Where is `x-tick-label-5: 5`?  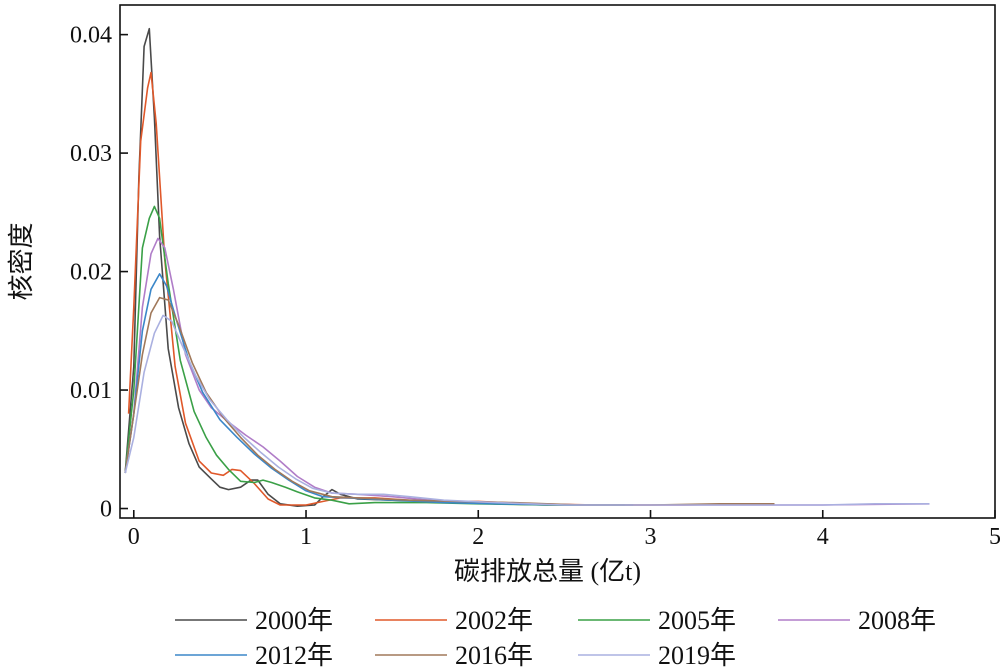
x-tick-label-5: 5 is located at coordinates (994, 537).